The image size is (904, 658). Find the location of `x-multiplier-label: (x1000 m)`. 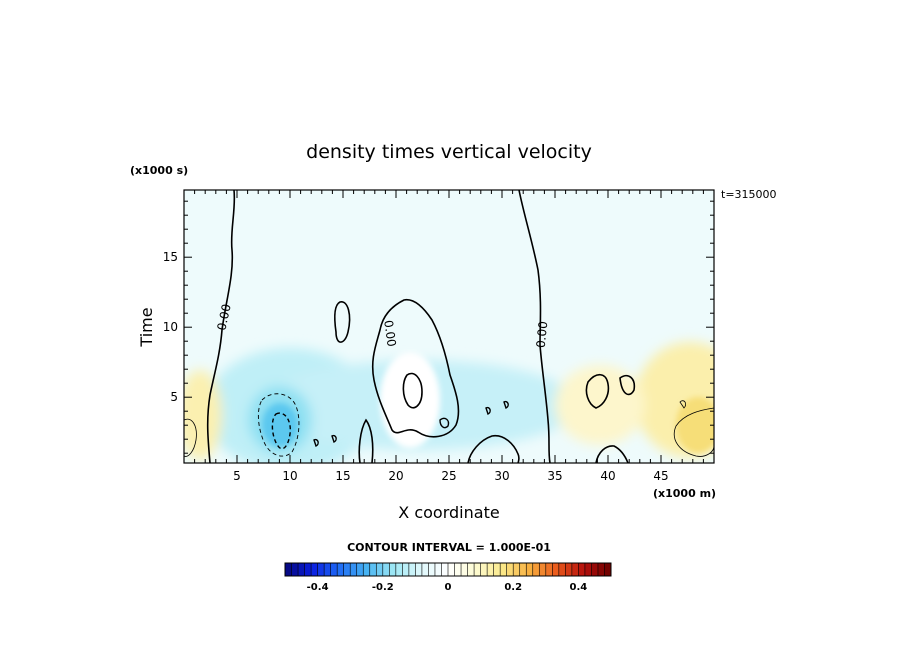

x-multiplier-label: (x1000 m) is located at coordinates (684, 493).